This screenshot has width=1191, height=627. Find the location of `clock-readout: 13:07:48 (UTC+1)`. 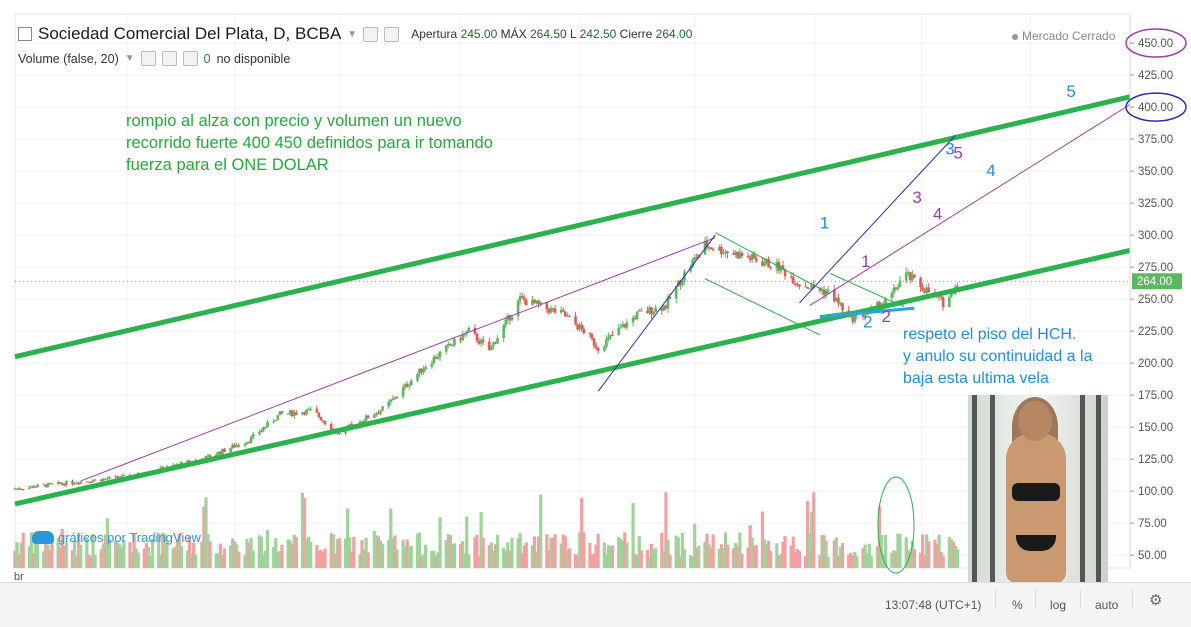

clock-readout: 13:07:48 (UTC+1) is located at coordinates (933, 605).